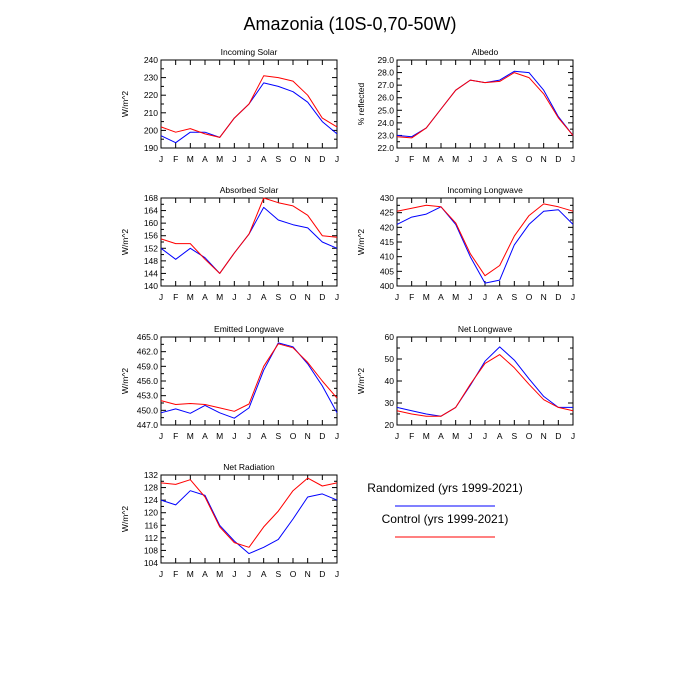 The height and width of the screenshot is (700, 700). What do you see at coordinates (249, 467) in the screenshot?
I see `panel-title: Net Radiation` at bounding box center [249, 467].